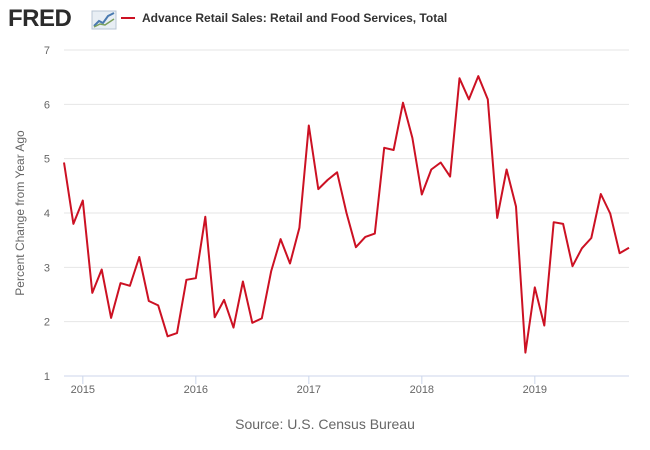  What do you see at coordinates (47, 160) in the screenshot?
I see `y-tick-label: 5` at bounding box center [47, 160].